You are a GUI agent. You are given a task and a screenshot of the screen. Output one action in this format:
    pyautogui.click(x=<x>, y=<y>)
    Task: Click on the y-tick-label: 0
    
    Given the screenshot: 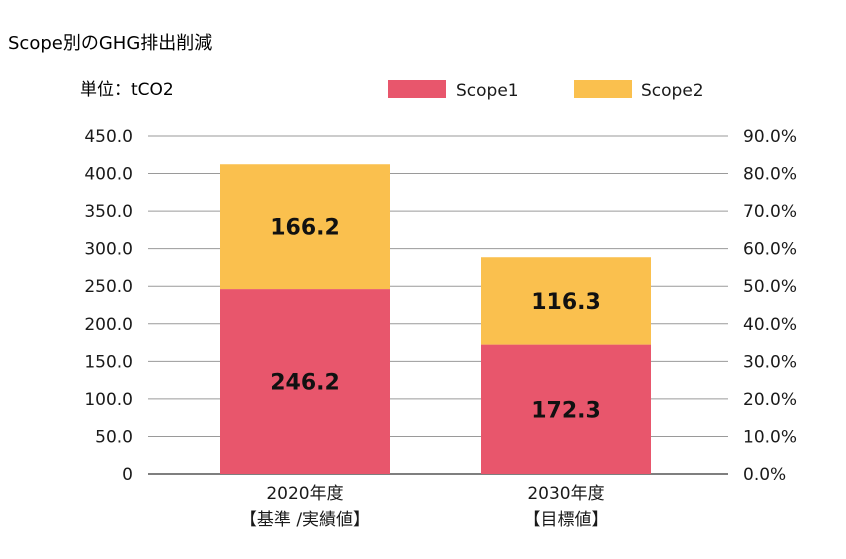 What is the action you would take?
    pyautogui.click(x=127, y=475)
    